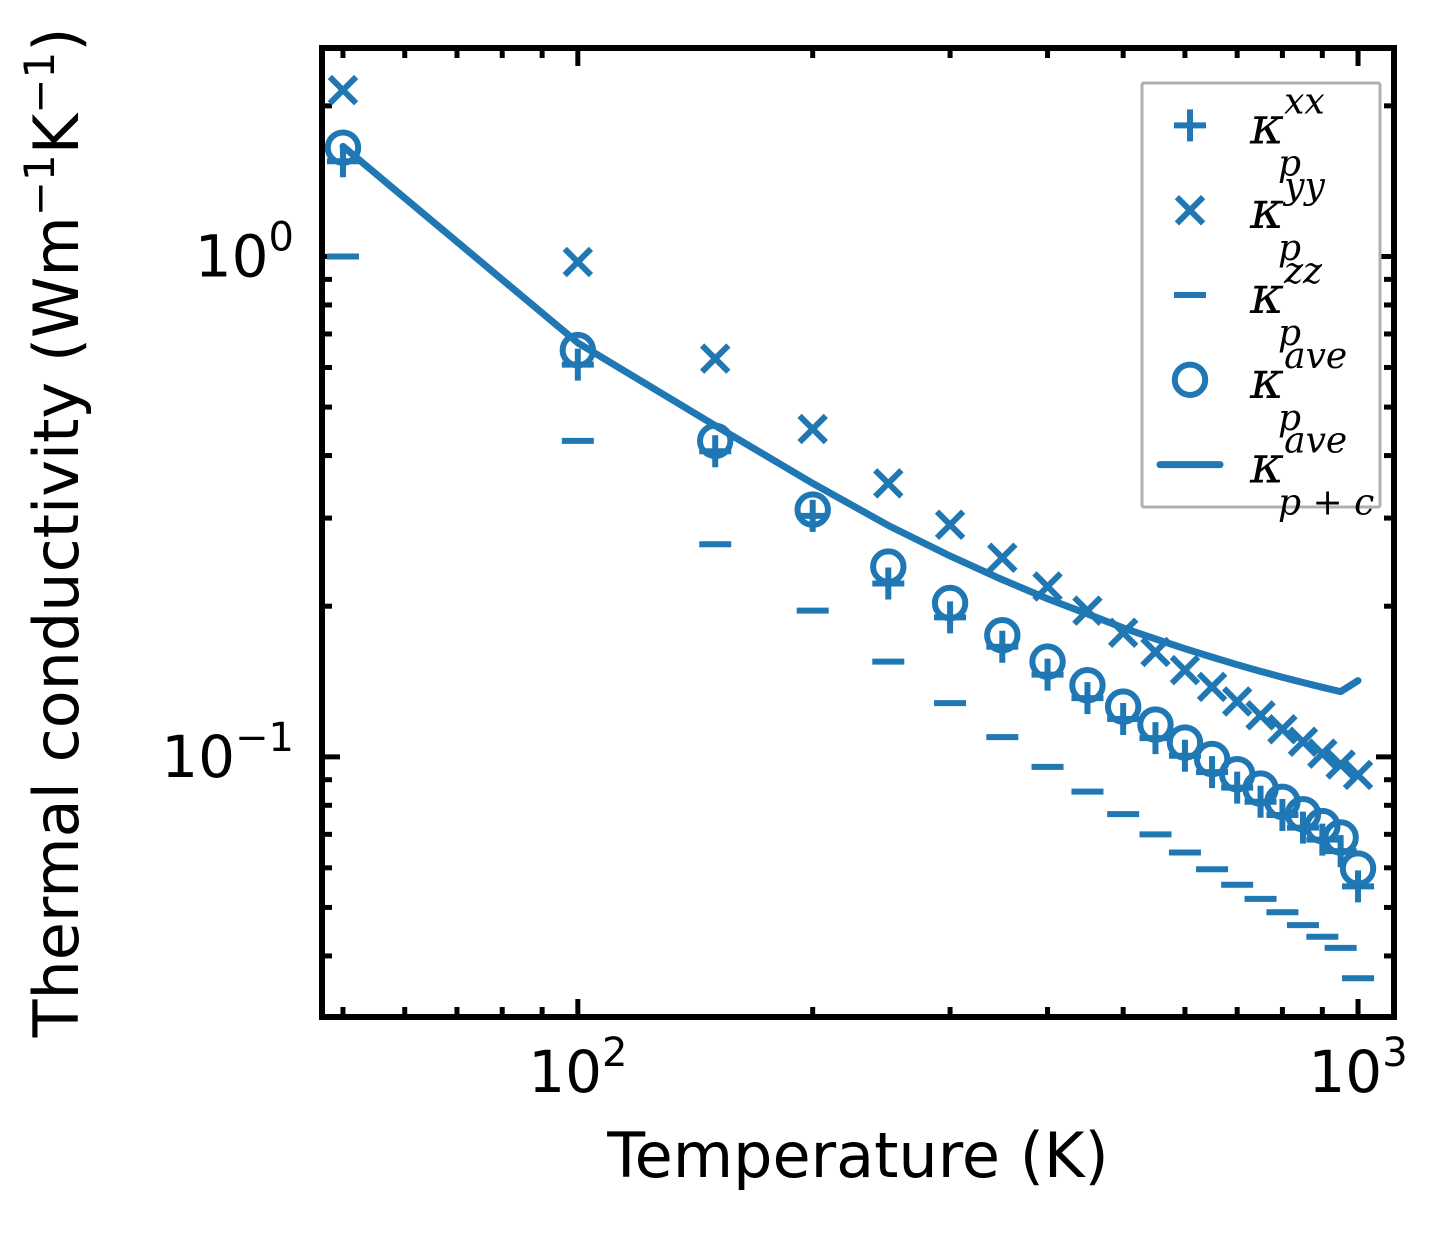 This screenshot has height=1254, width=1454. What do you see at coordinates (244, 252) in the screenshot?
I see `y-tick-label: 10⁰` at bounding box center [244, 252].